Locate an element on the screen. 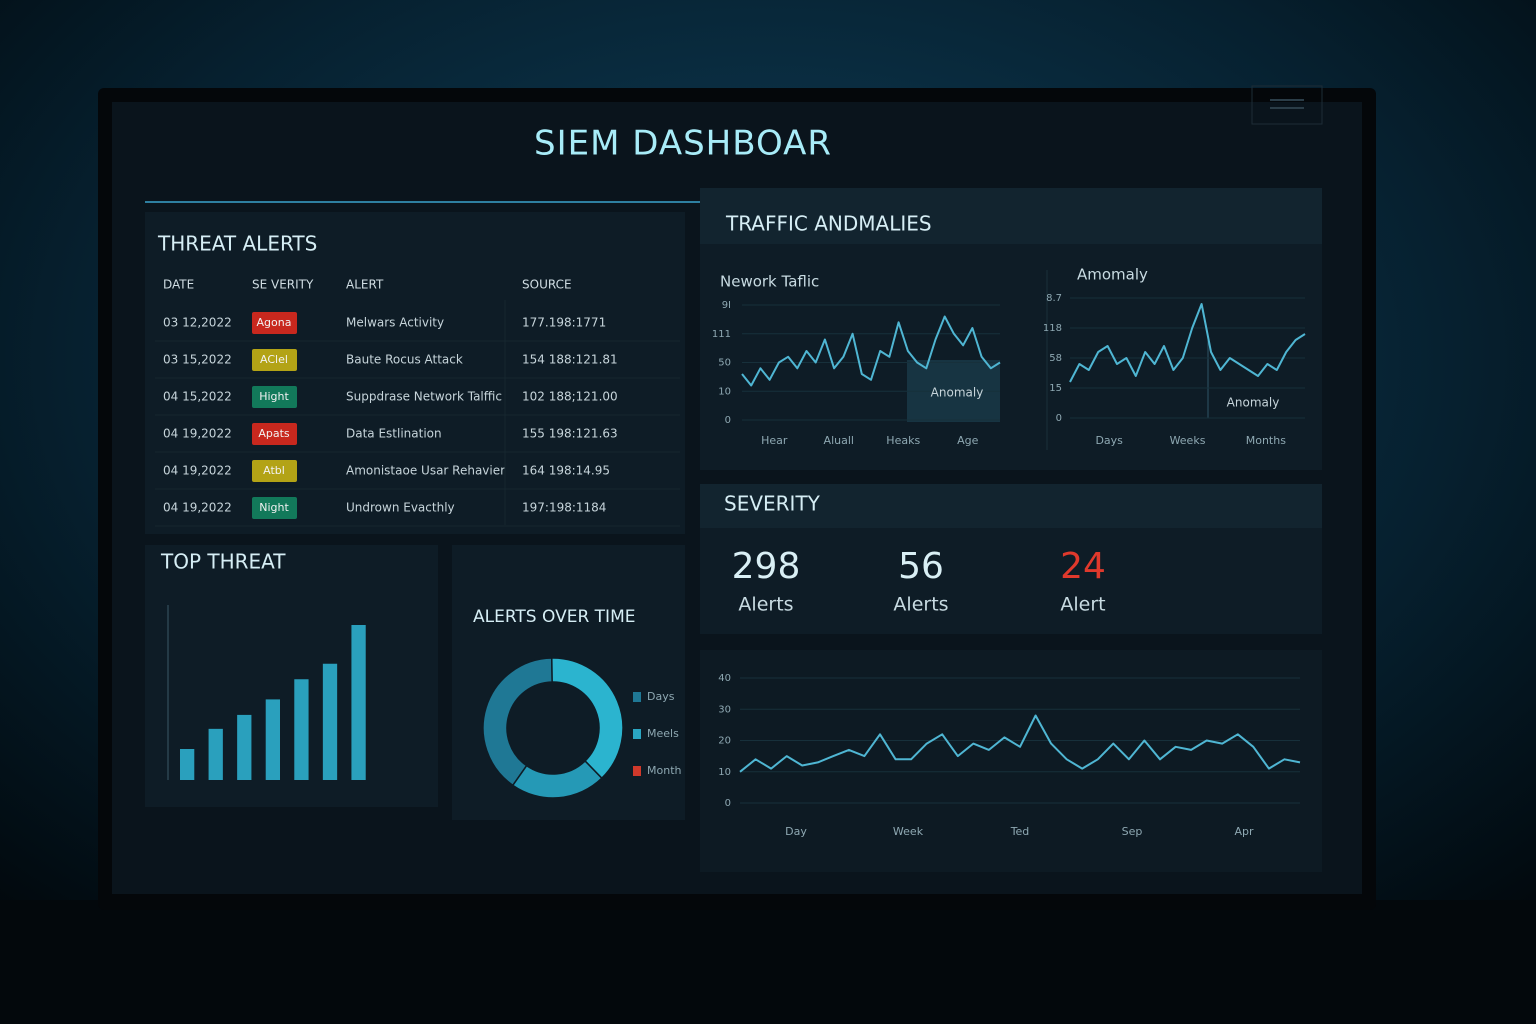 This screenshot has width=1536, height=1024. dashboard-title: SIEM DASHBOAR is located at coordinates (683, 144).